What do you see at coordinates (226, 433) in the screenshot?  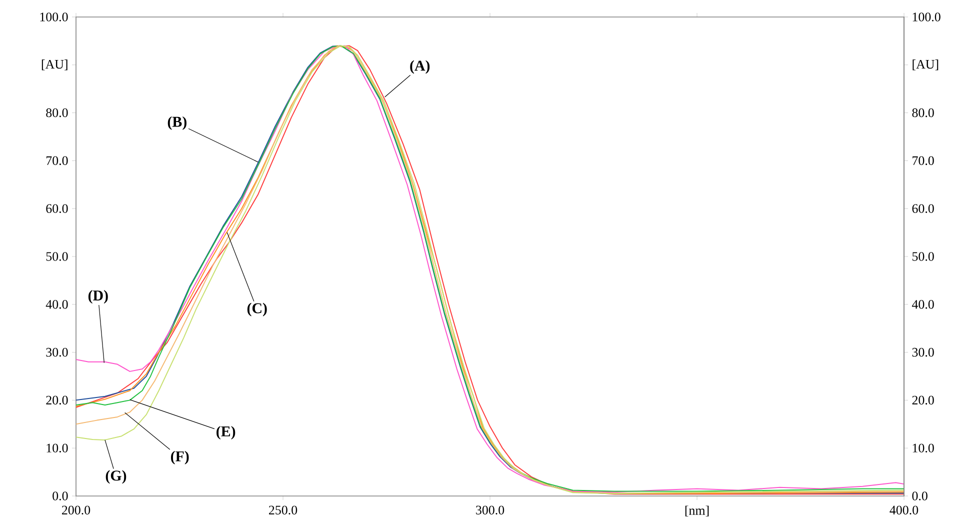 I see `annotation: (E)` at bounding box center [226, 433].